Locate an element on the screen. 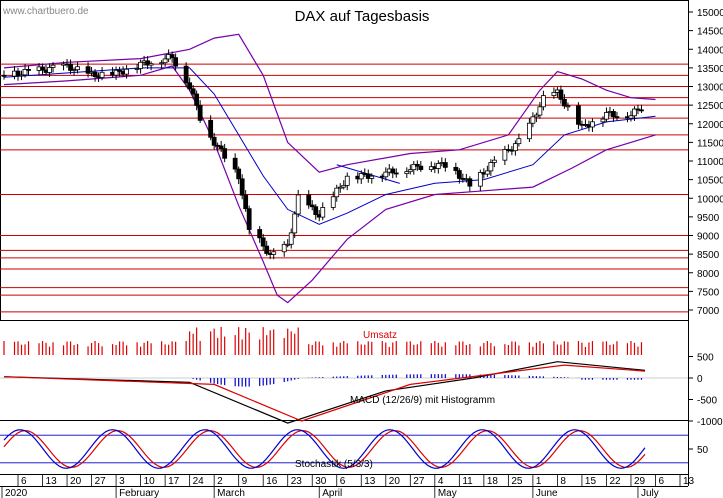 The height and width of the screenshot is (498, 723). x-axis-day-label: 16 is located at coordinates (272, 481).